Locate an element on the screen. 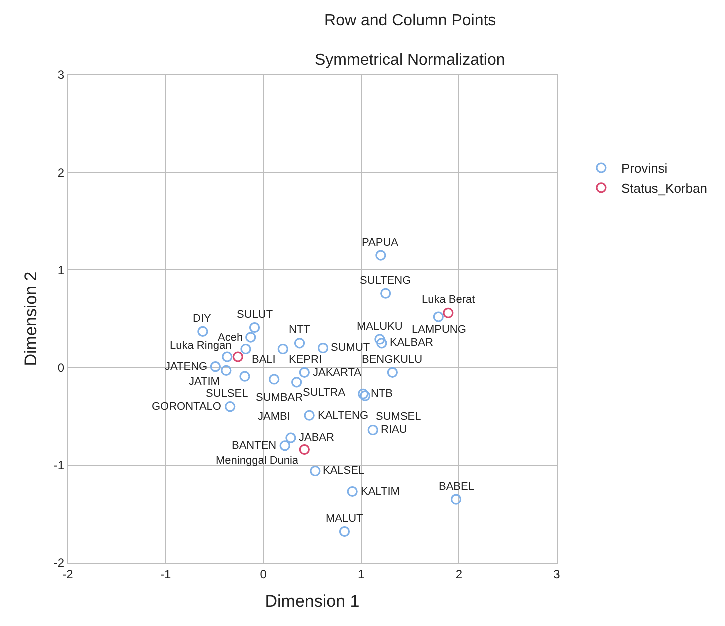  annotation: SUMUT is located at coordinates (350, 348).